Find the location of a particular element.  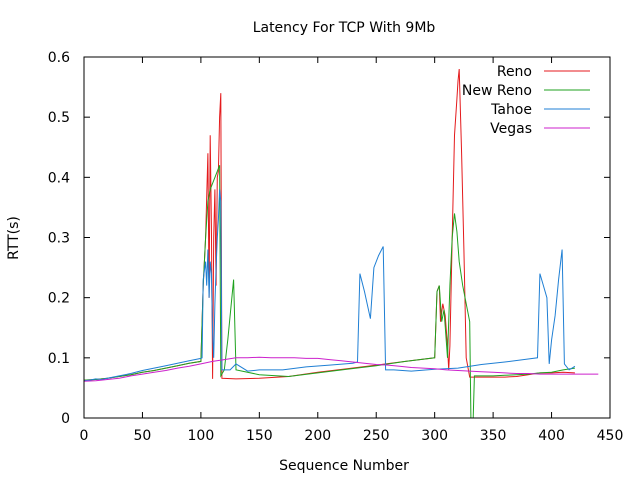

series-line-vegas is located at coordinates (341, 369).